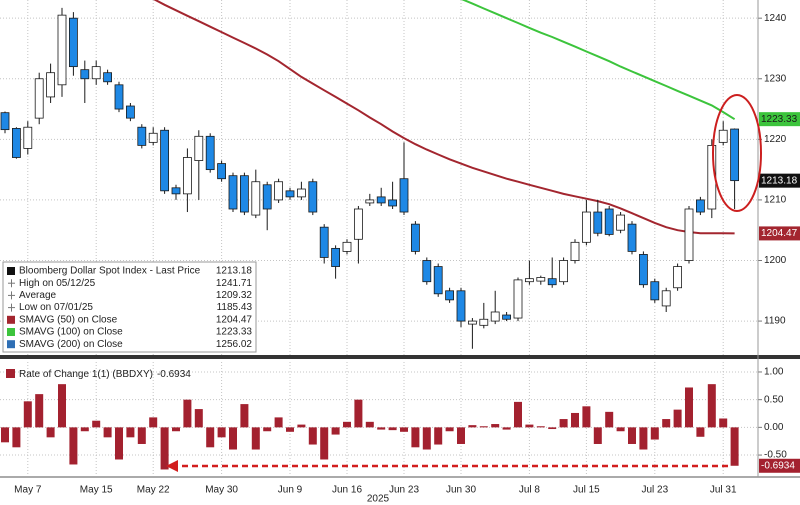 The height and width of the screenshot is (505, 800). Describe the element at coordinates (400, 357) in the screenshot. I see `panel-separator` at that location.